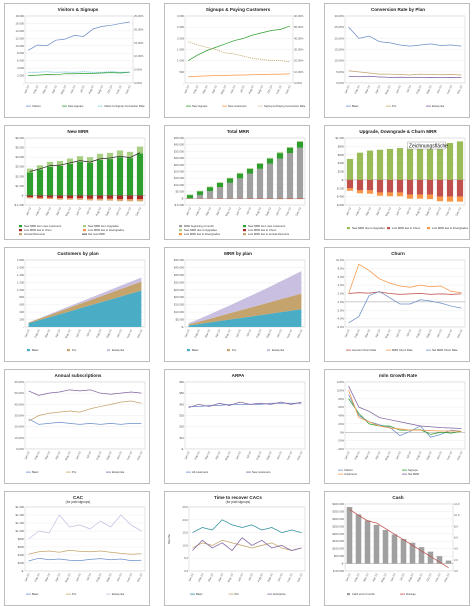 The height and width of the screenshot is (606, 474). Describe the element at coordinates (19, 16) in the screenshot. I see `y-tick-label: 18.000` at that location.